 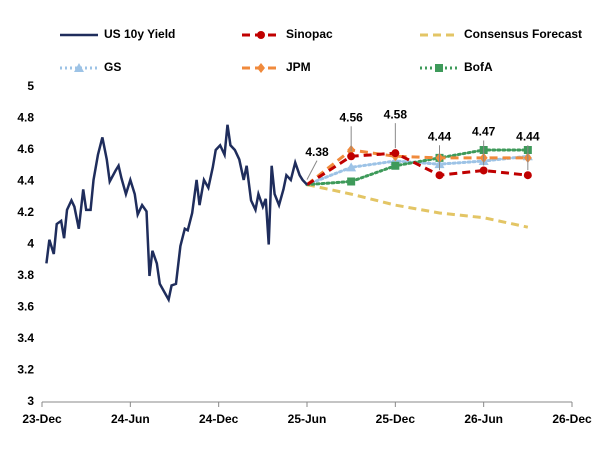 I want to click on y-tick-label: 3.8, so click(x=25, y=275).